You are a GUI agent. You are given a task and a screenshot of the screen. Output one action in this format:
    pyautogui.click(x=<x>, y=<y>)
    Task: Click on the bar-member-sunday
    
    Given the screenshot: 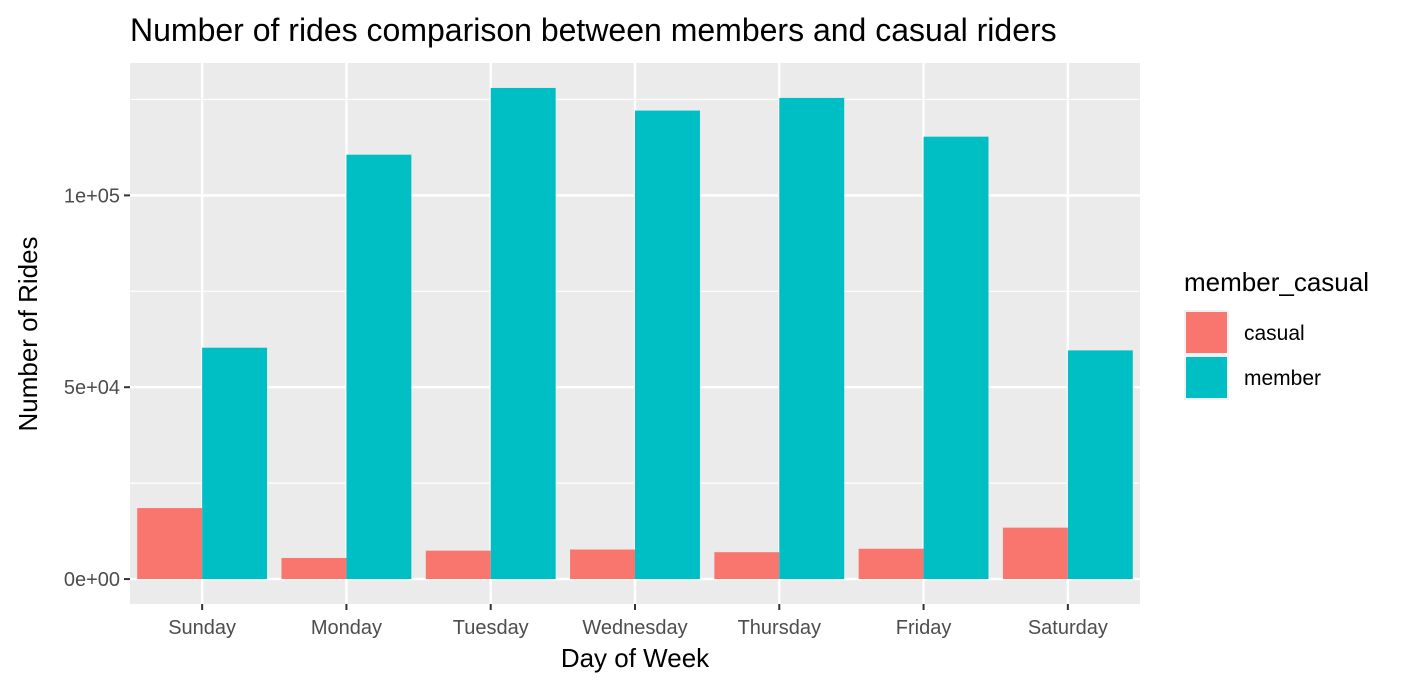 What is the action you would take?
    pyautogui.click(x=235, y=463)
    